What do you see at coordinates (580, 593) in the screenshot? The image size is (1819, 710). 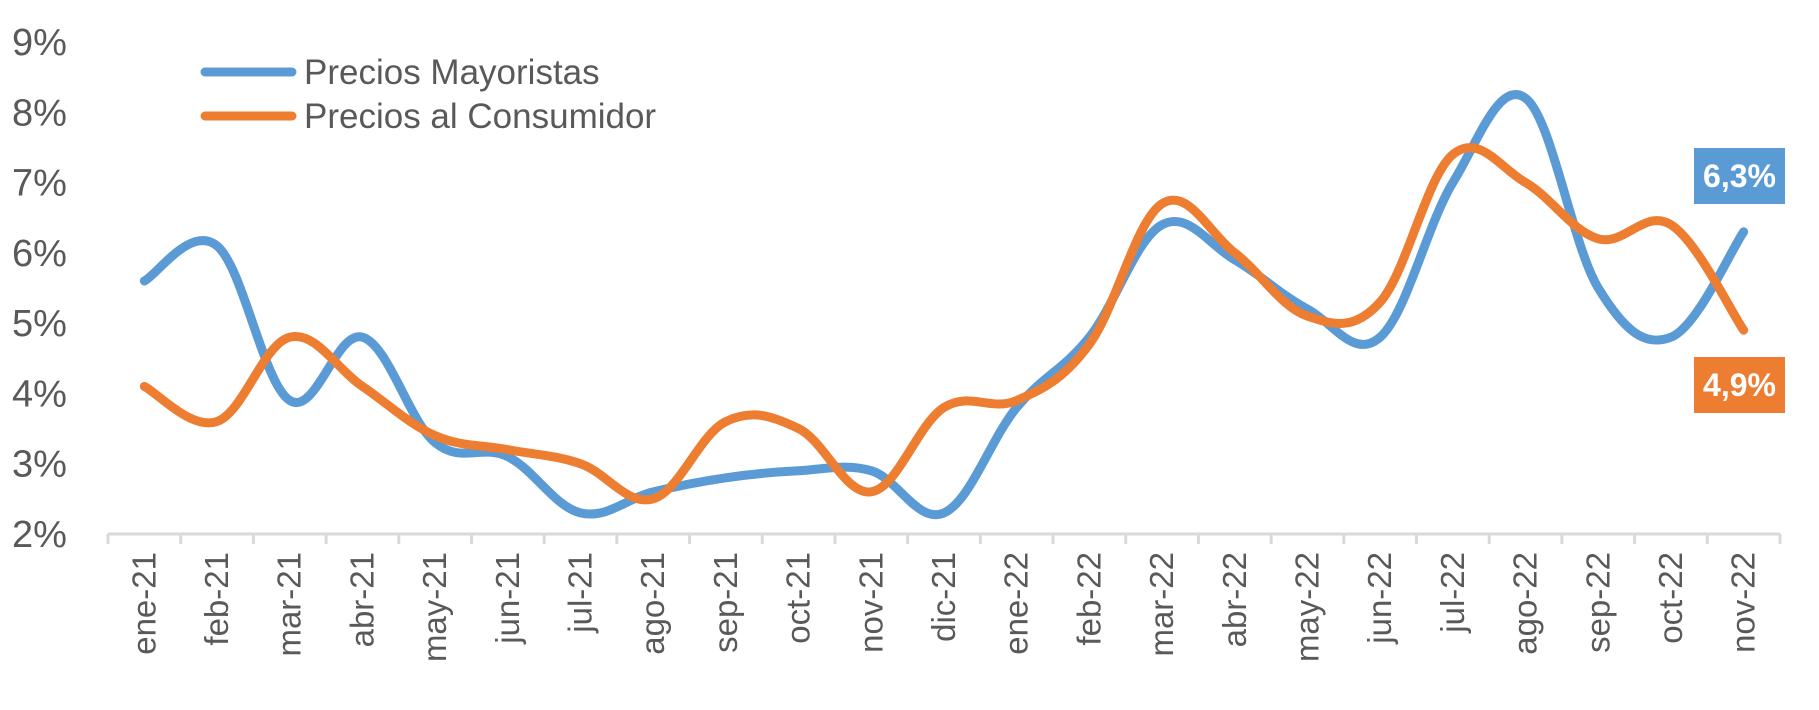 I see `x-tick-label: jul-21` at bounding box center [580, 593].